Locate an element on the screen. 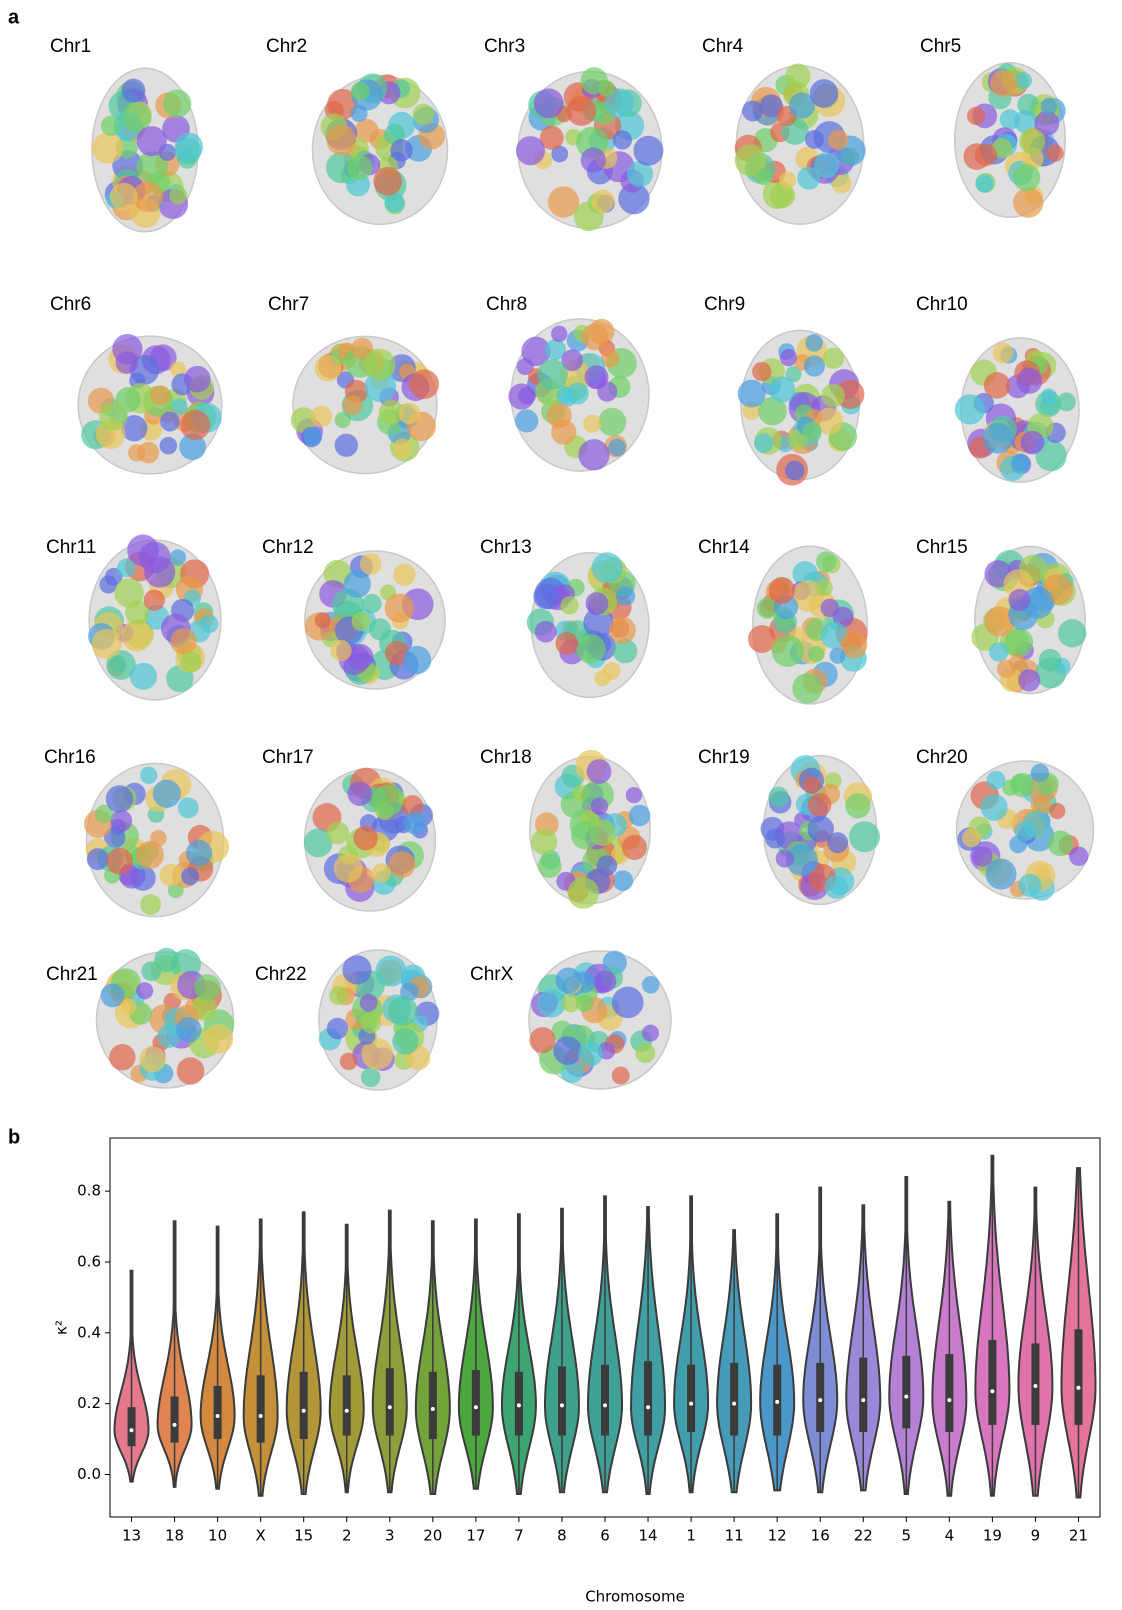  x-tick-label: 17 is located at coordinates (475, 1536).